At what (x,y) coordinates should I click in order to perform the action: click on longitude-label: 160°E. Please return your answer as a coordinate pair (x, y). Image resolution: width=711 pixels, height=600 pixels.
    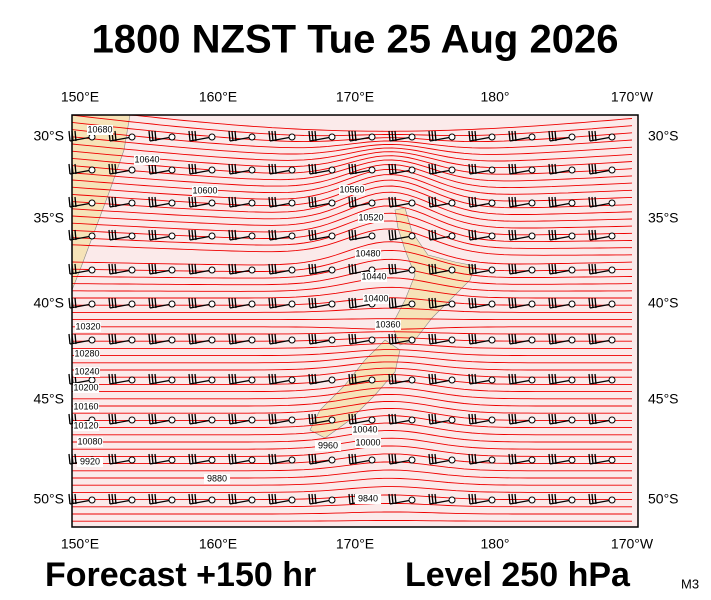
    Looking at the image, I should click on (218, 544).